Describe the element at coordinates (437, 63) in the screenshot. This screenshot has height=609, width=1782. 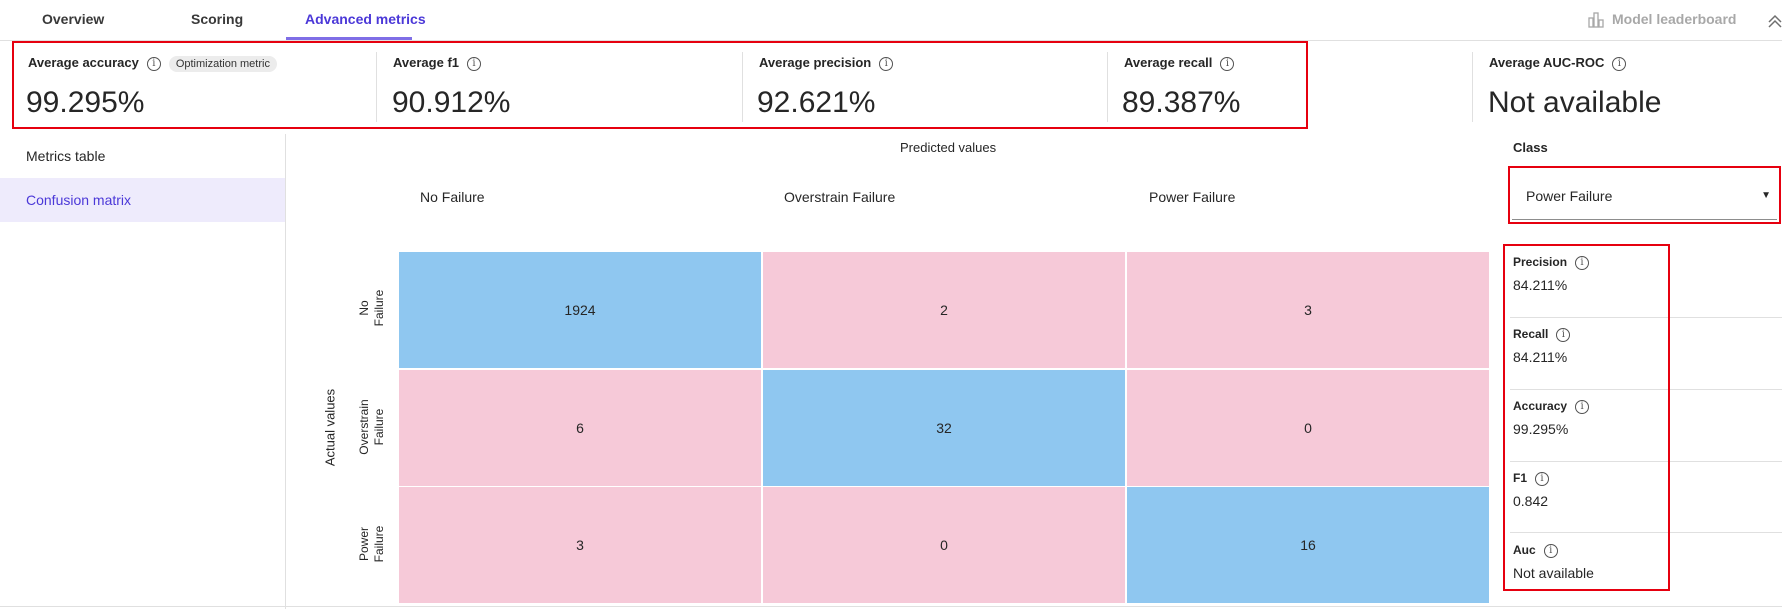
I see `metric-label-f1: Average f1 i` at that location.